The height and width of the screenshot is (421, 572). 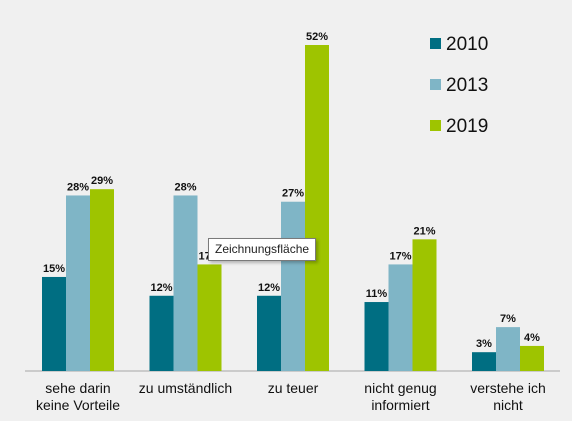 I want to click on category-label-4-line-2: informiert, so click(x=400, y=405).